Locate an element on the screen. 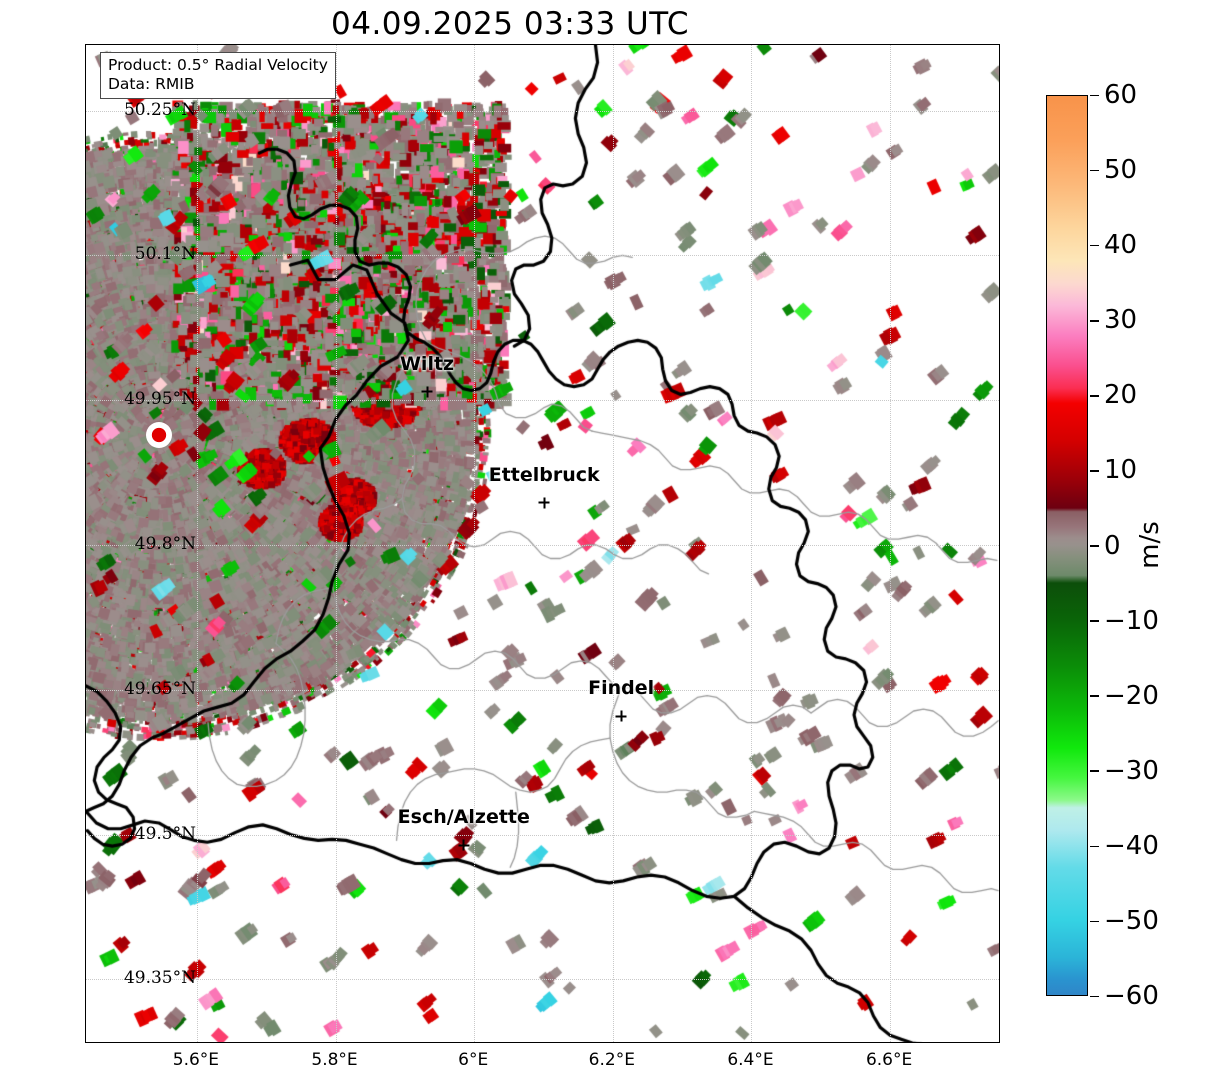 The height and width of the screenshot is (1081, 1207). colorbar-tick: −60 is located at coordinates (1124, 996).